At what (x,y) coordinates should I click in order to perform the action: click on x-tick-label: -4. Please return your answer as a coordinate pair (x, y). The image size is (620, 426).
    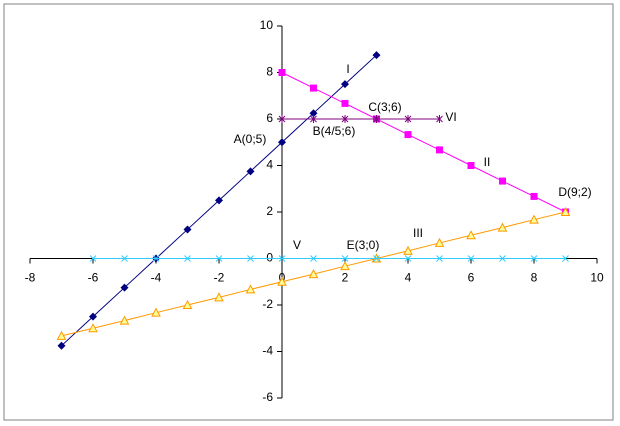
    Looking at the image, I should click on (156, 278).